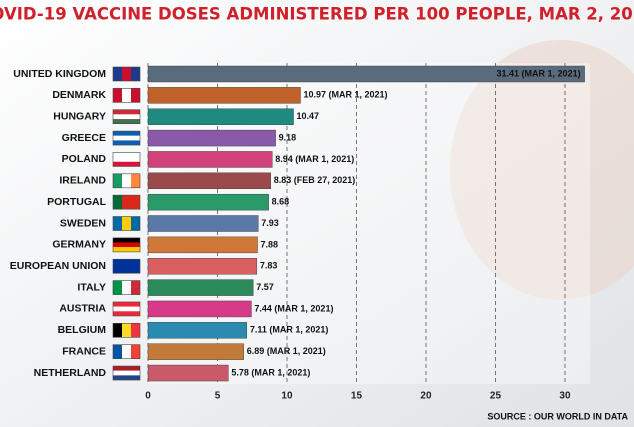 The width and height of the screenshot is (634, 427). What do you see at coordinates (91, 287) in the screenshot?
I see `y-tick-label: ITALY` at bounding box center [91, 287].